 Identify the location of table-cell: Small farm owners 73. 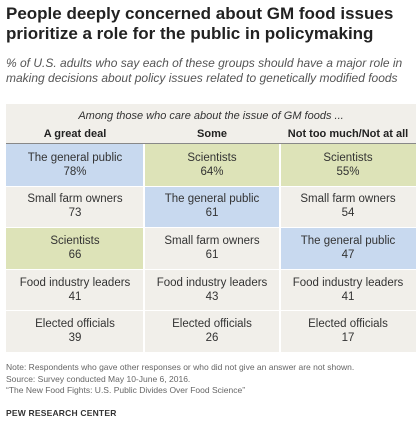
(75, 207).